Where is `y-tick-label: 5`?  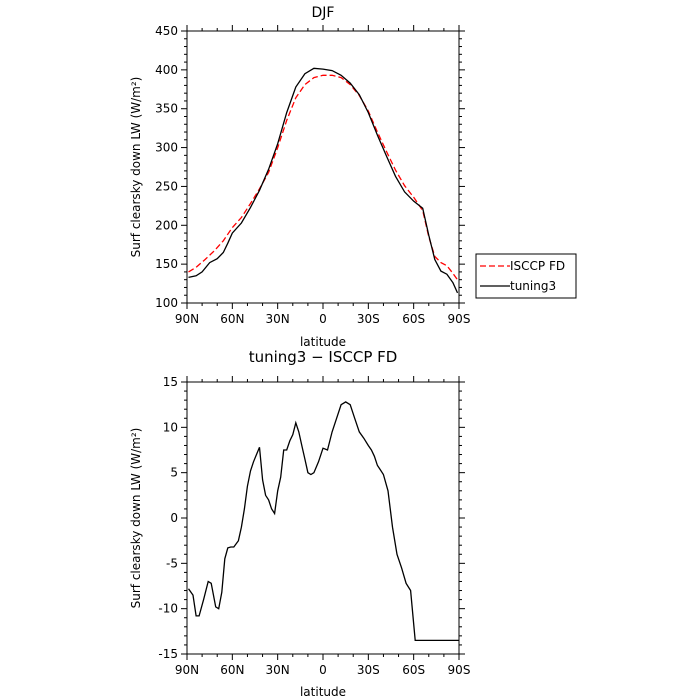
y-tick-label: 5 is located at coordinates (174, 473).